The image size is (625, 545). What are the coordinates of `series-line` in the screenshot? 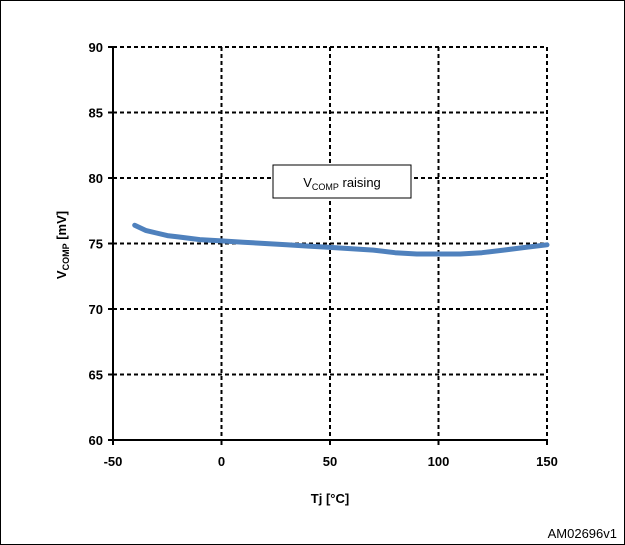 It's located at (341, 239).